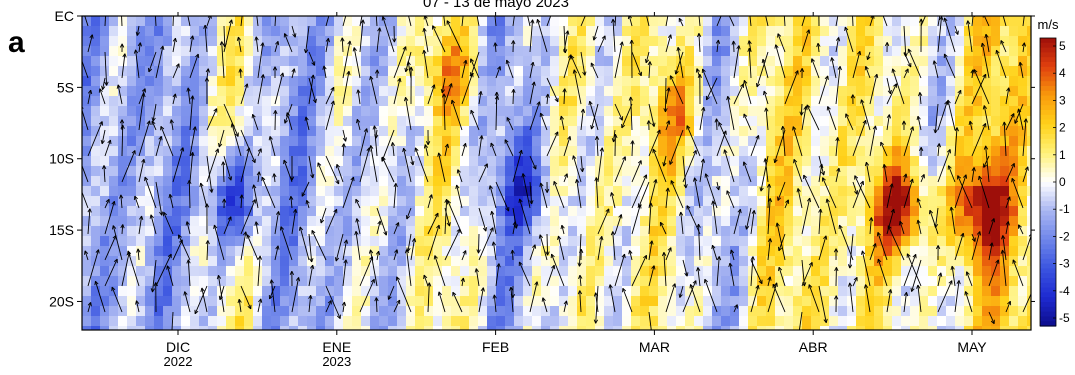 Image resolution: width=1075 pixels, height=375 pixels. I want to click on colorbar-tick-label: -2, so click(1064, 236).